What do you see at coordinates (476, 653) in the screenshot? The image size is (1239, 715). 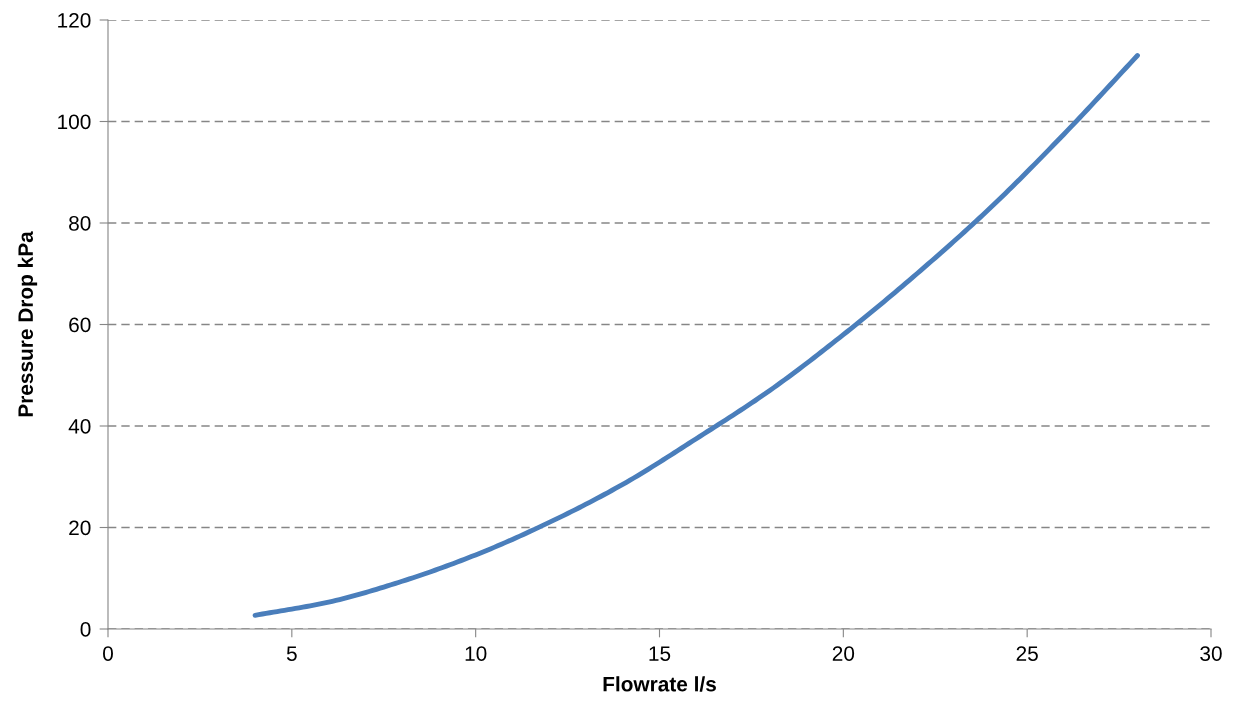 I see `x-tick-label: 10` at bounding box center [476, 653].